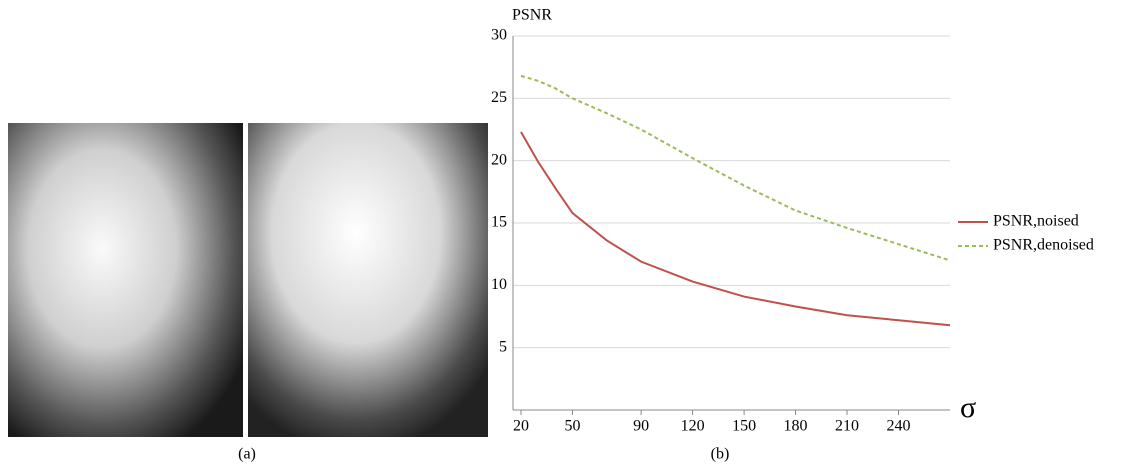 This screenshot has height=466, width=1148. I want to click on caption: (b), so click(720, 454).